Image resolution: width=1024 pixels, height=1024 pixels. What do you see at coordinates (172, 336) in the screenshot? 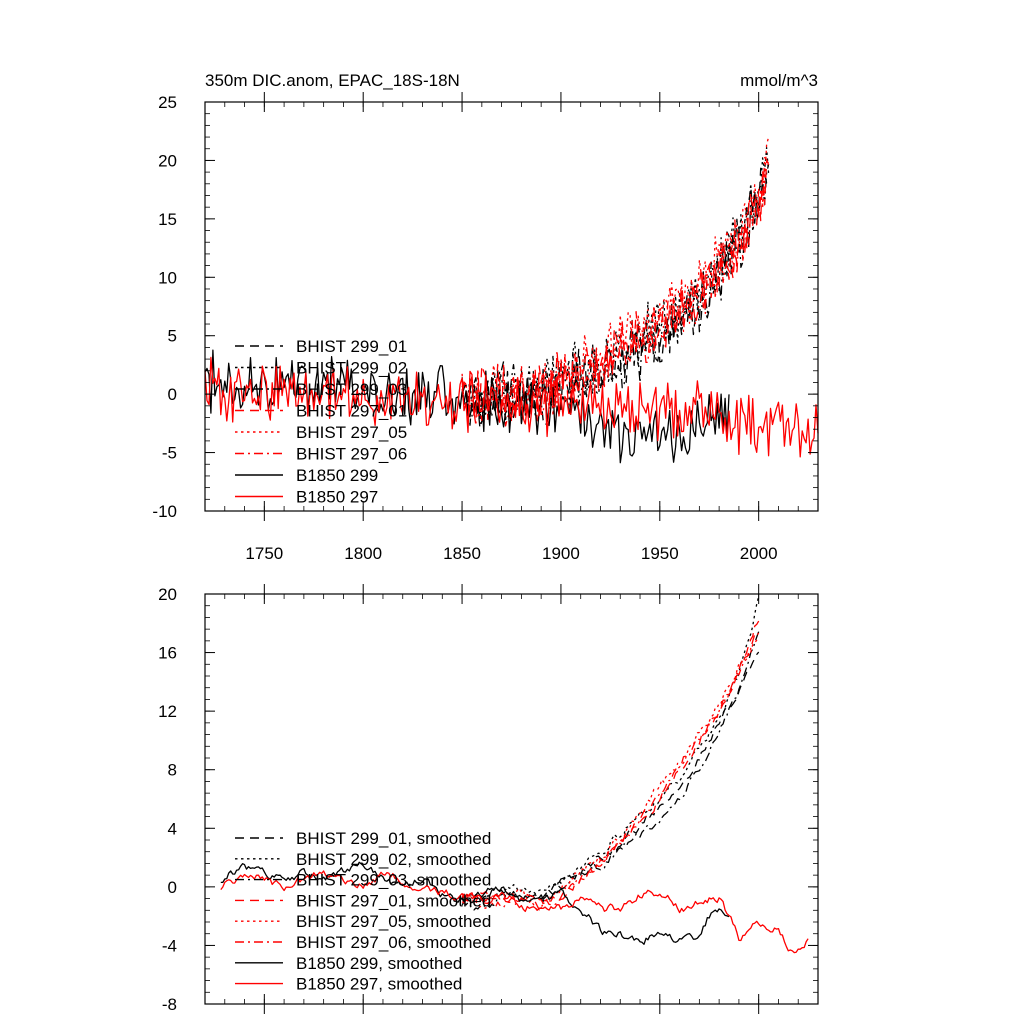
I see `top-ytick-label-3: 5` at bounding box center [172, 336].